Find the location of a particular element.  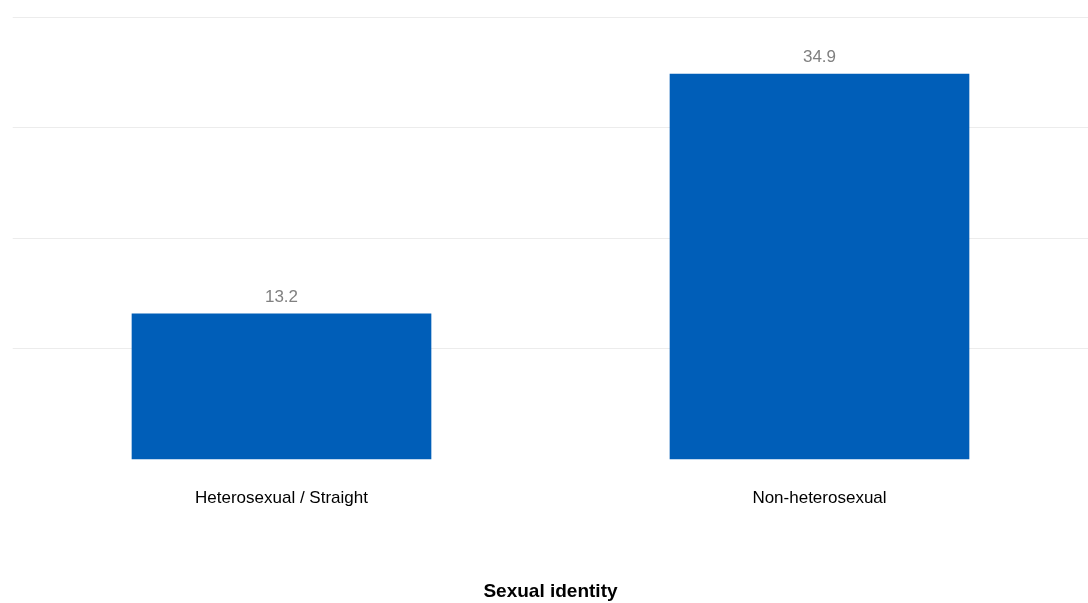

x-tick-label: Non-heterosexual is located at coordinates (819, 497).